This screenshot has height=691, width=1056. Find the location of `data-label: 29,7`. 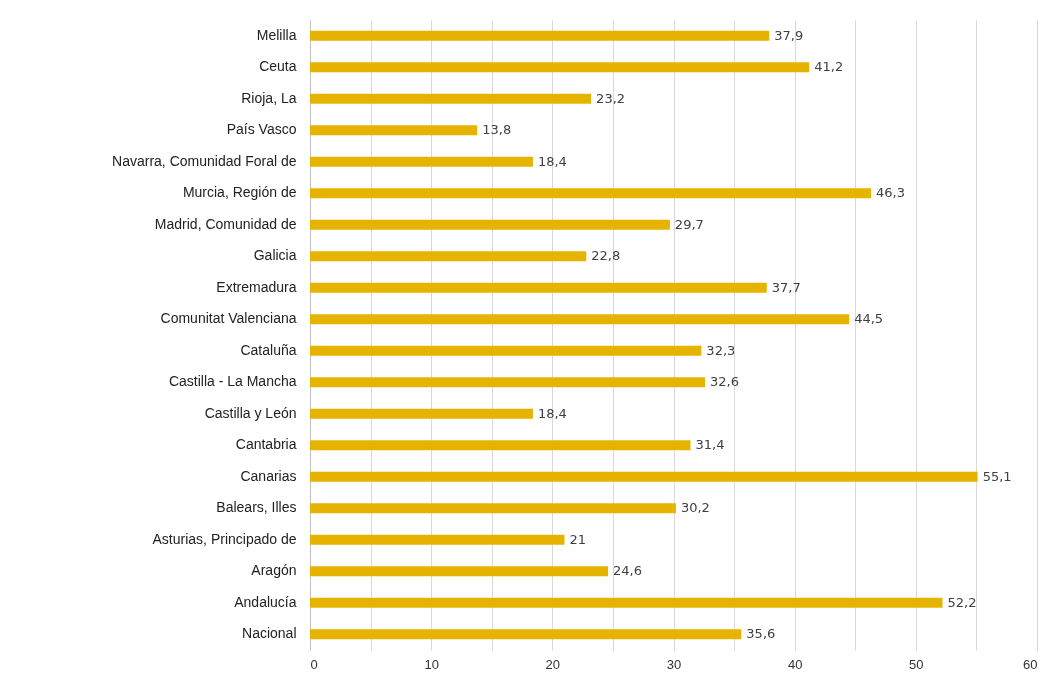

data-label: 29,7 is located at coordinates (689, 224).